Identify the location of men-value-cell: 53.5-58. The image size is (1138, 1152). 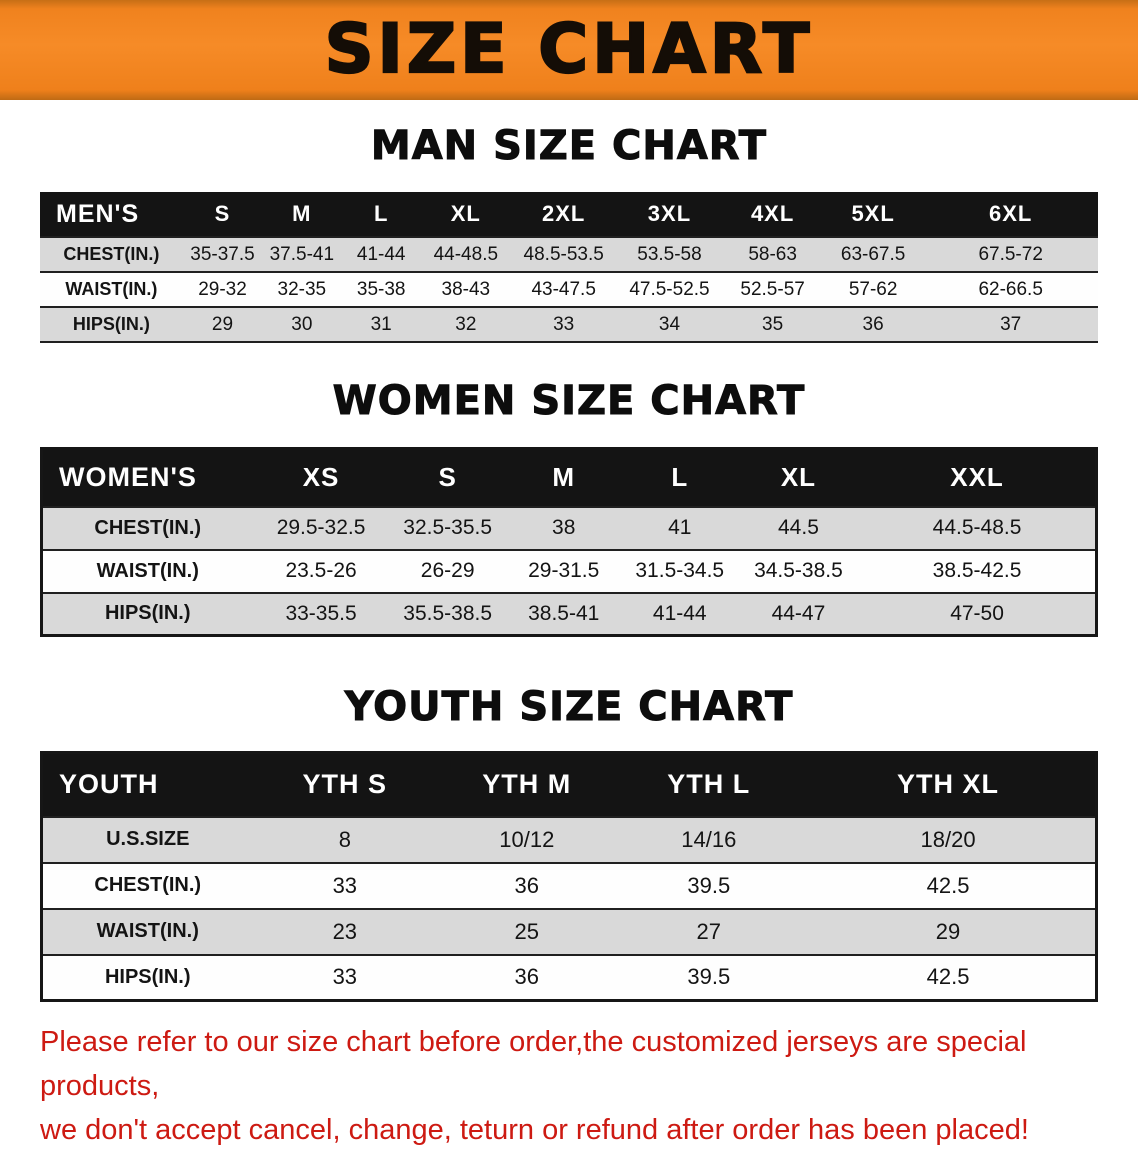
(669, 254).